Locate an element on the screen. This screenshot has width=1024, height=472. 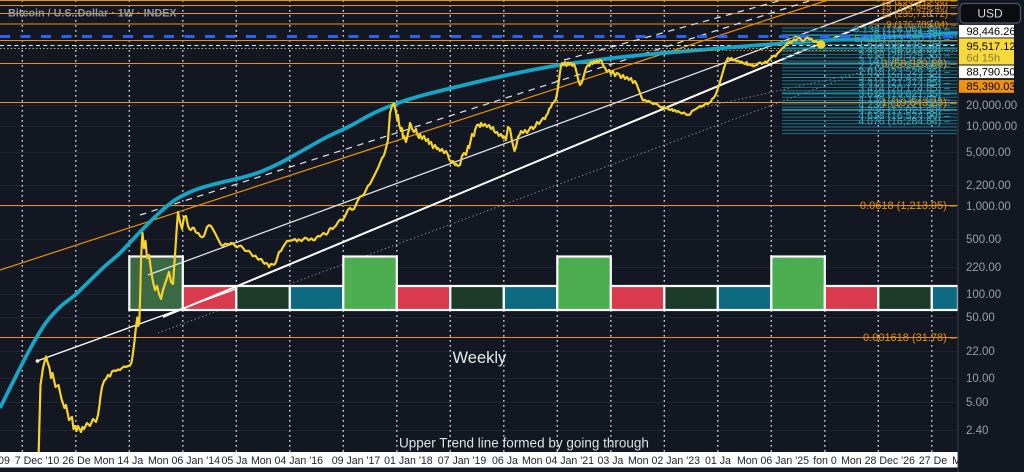
svg-text: 2.414 (38,513.49) – is located at coordinates (904, 50).